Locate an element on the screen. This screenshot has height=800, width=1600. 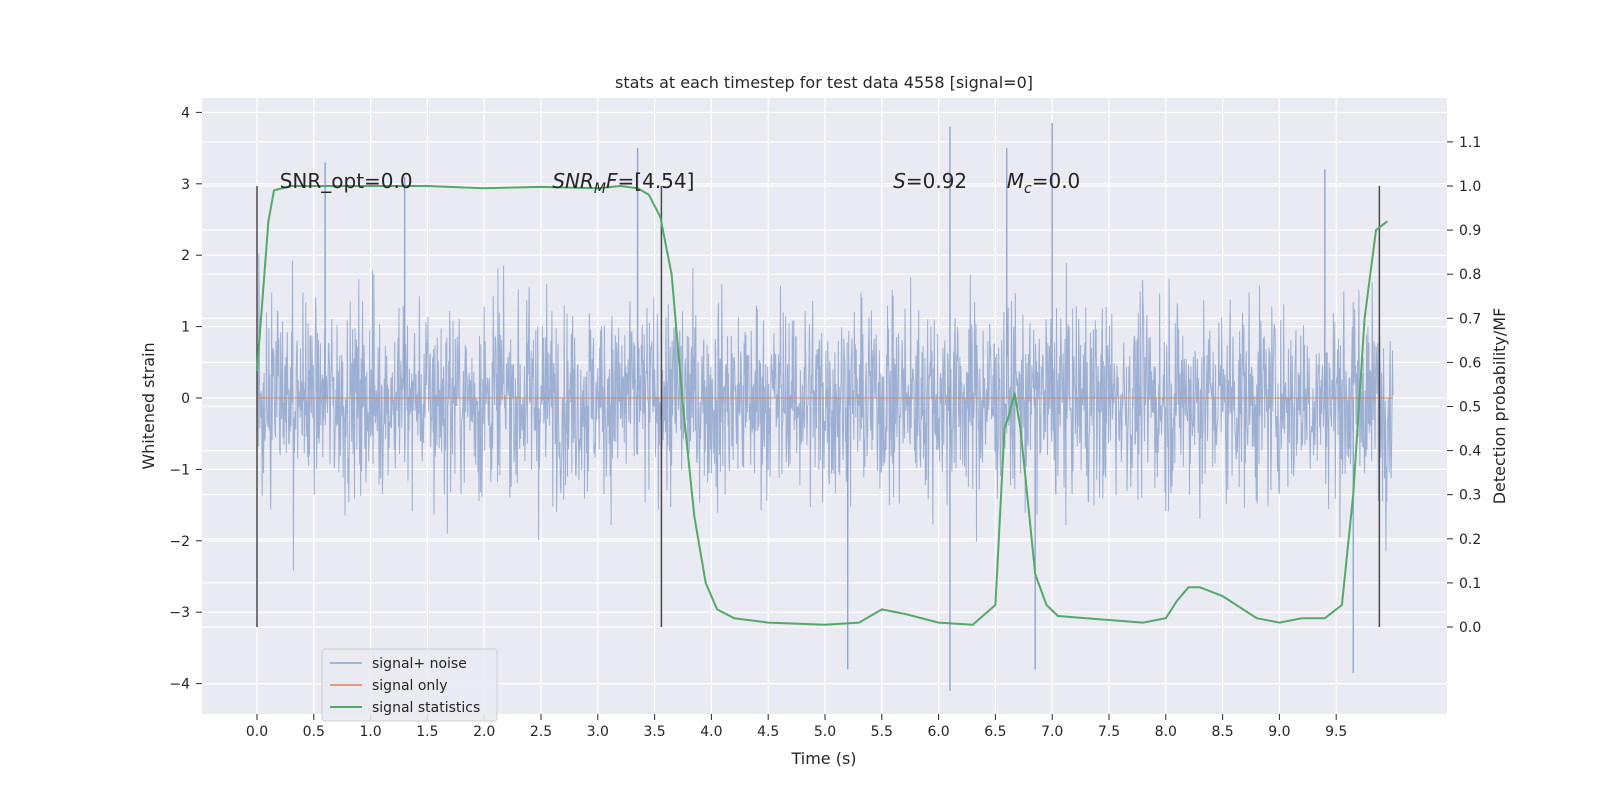
y-tick-label: −1 is located at coordinates (179, 470).